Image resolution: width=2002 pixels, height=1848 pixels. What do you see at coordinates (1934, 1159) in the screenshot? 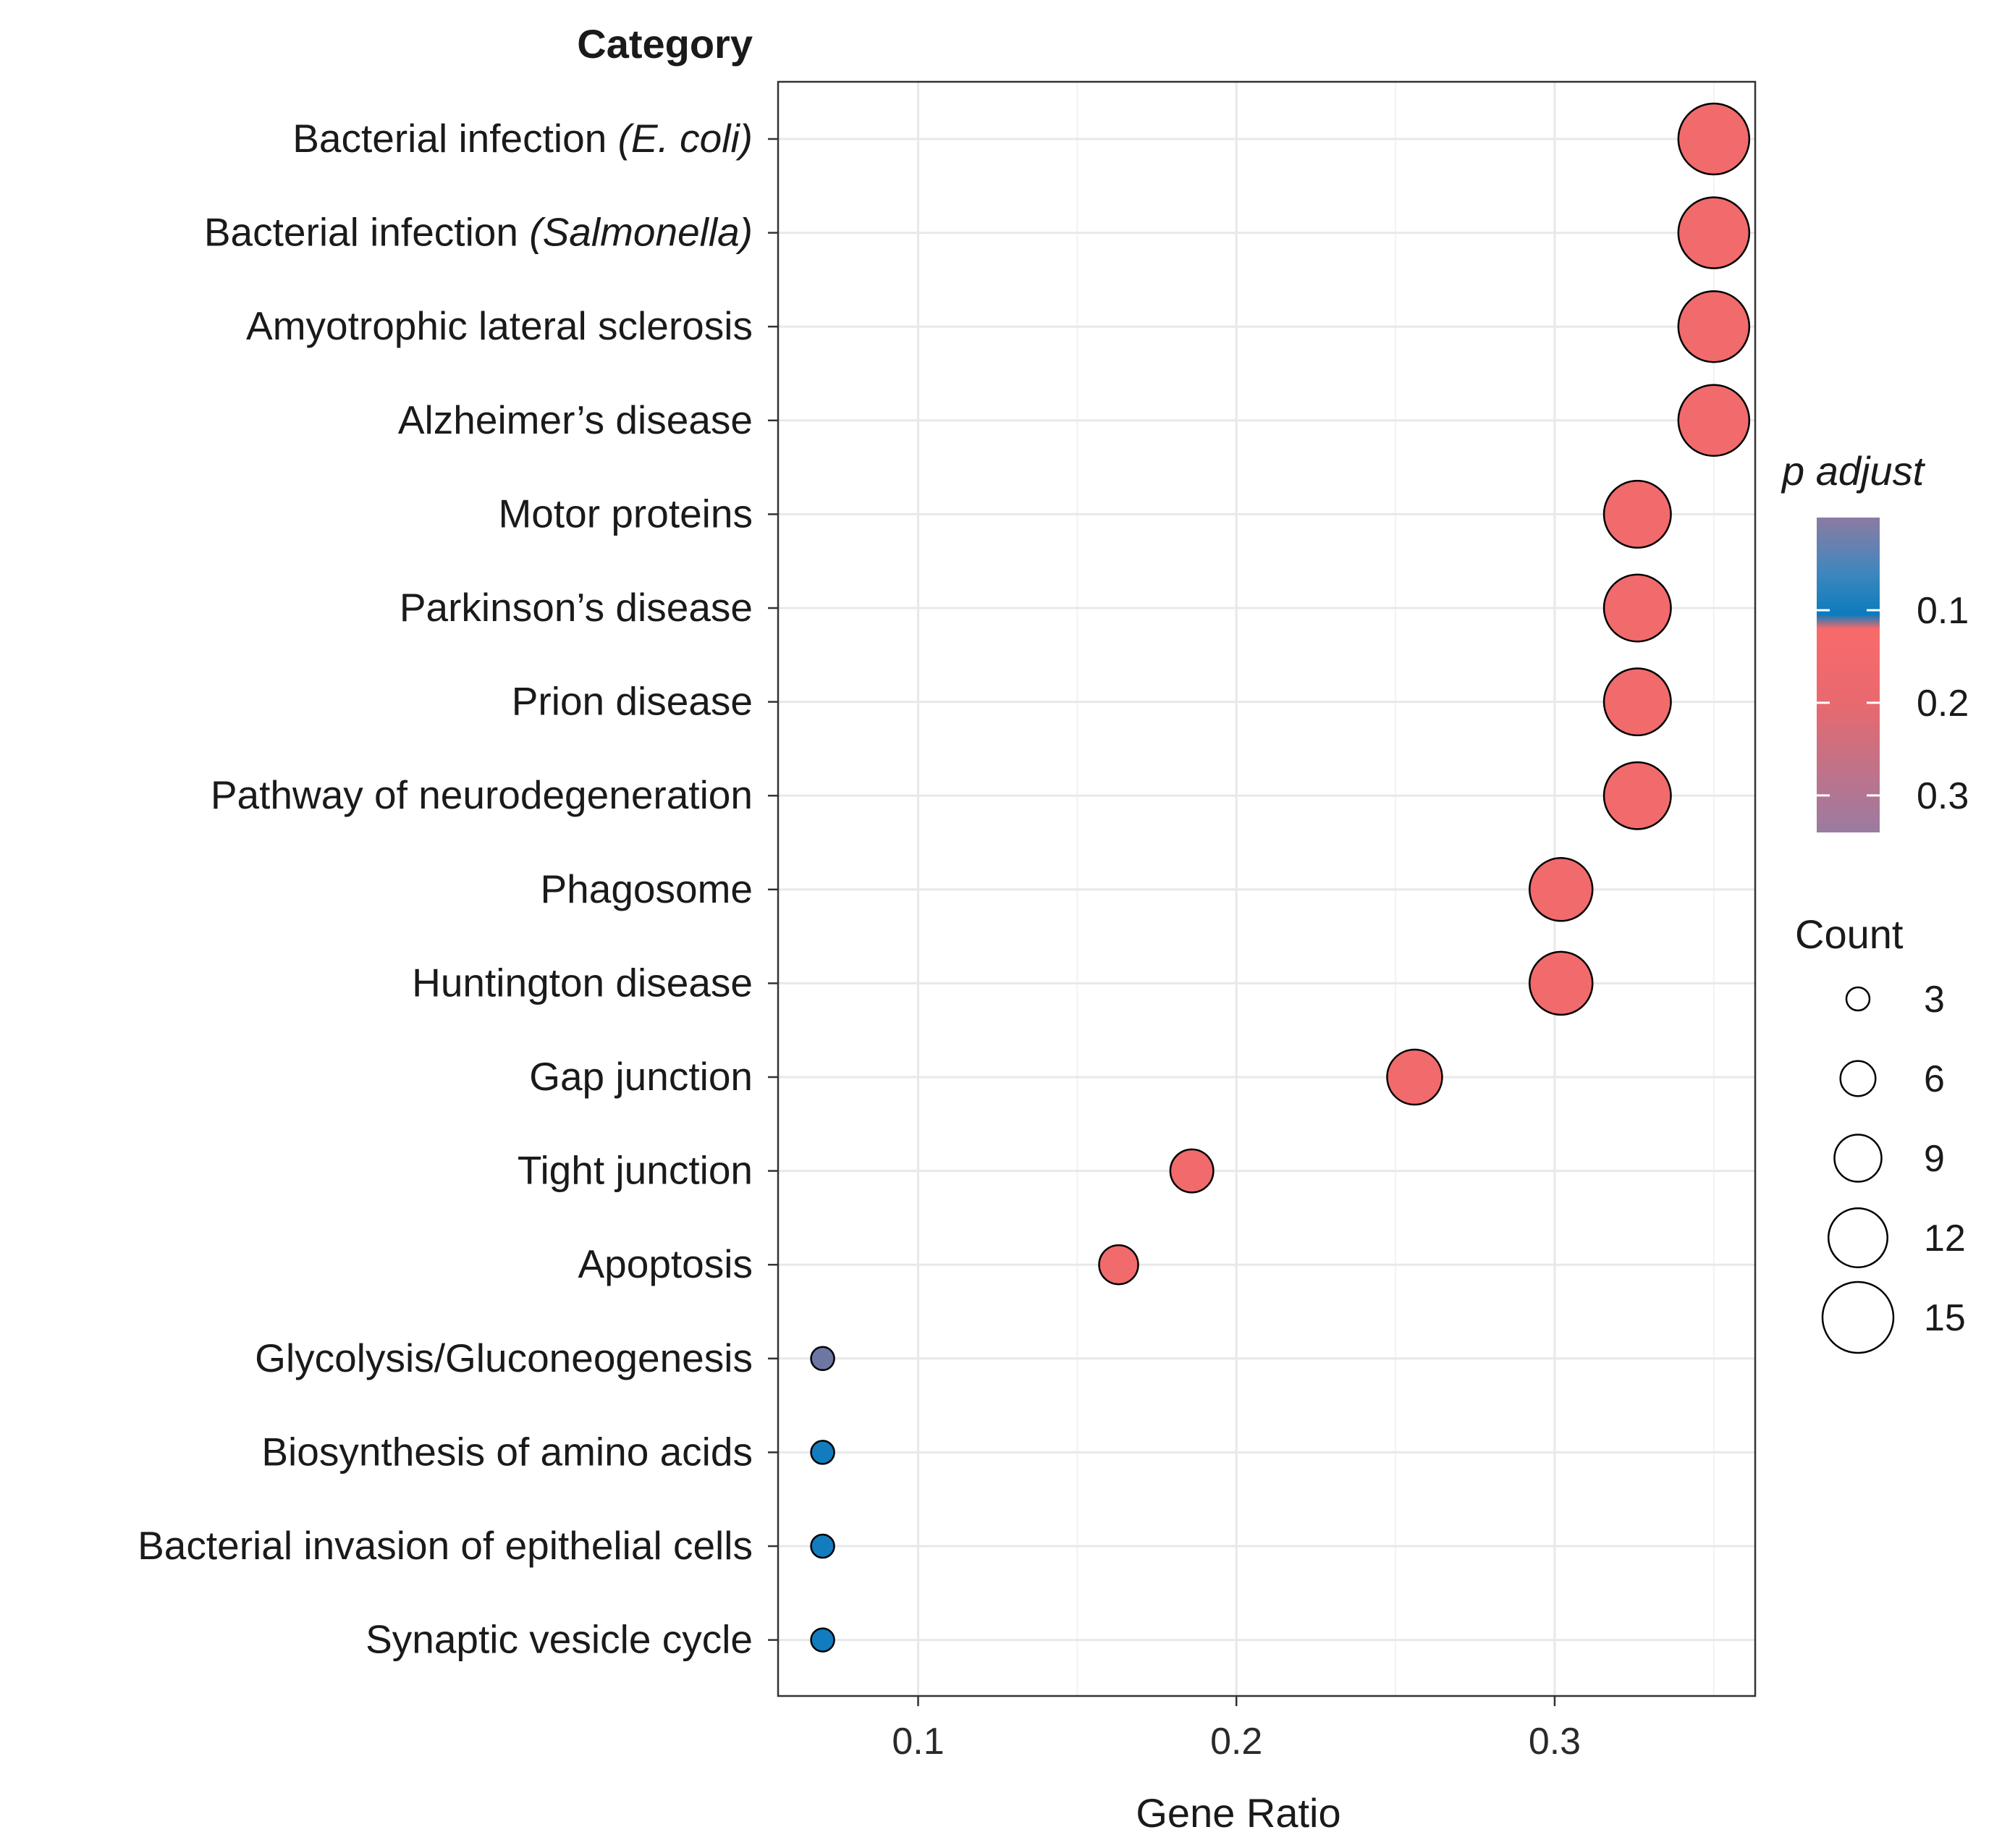
I see `size-legend-label: 9` at bounding box center [1934, 1159].